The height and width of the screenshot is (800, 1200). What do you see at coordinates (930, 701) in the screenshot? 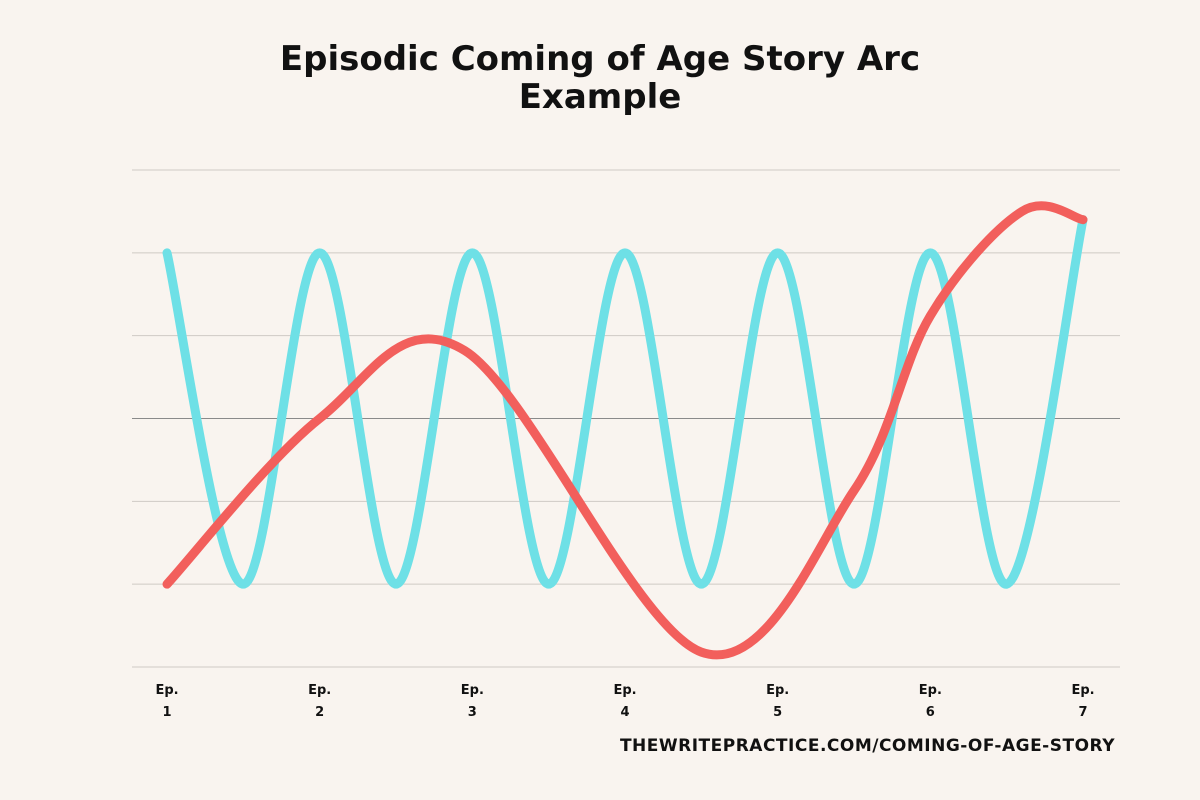
I see `x-tick-label: Ep. 6` at bounding box center [930, 701].